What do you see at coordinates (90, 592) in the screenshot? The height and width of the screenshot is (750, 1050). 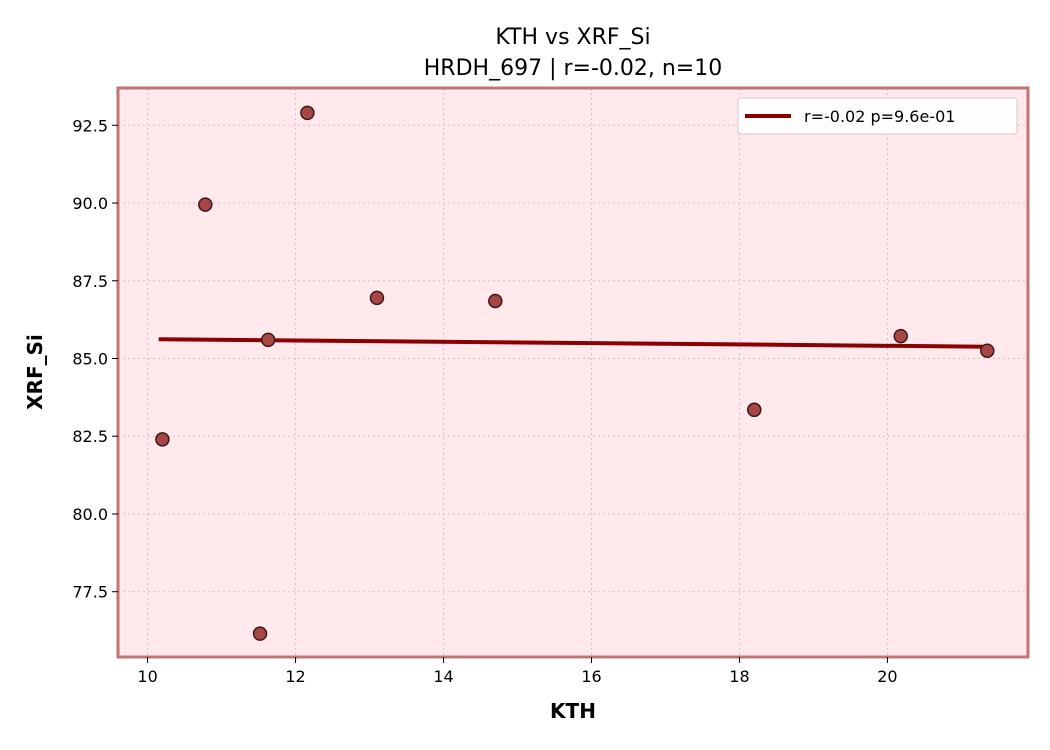 I see `y-tick-label: 77.5` at bounding box center [90, 592].